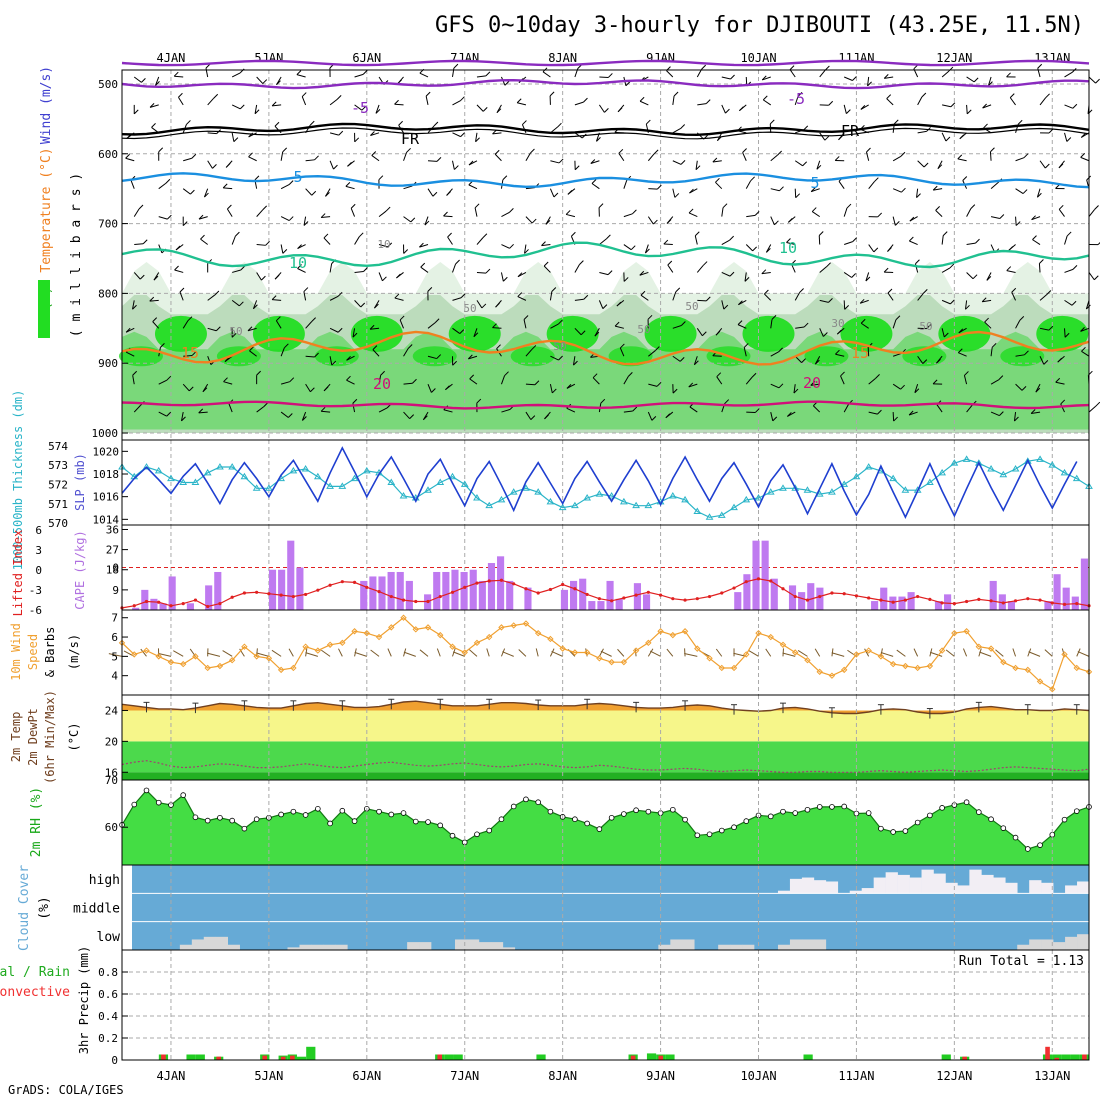  I want to click on date-label-top: 11JAN, so click(856, 58).